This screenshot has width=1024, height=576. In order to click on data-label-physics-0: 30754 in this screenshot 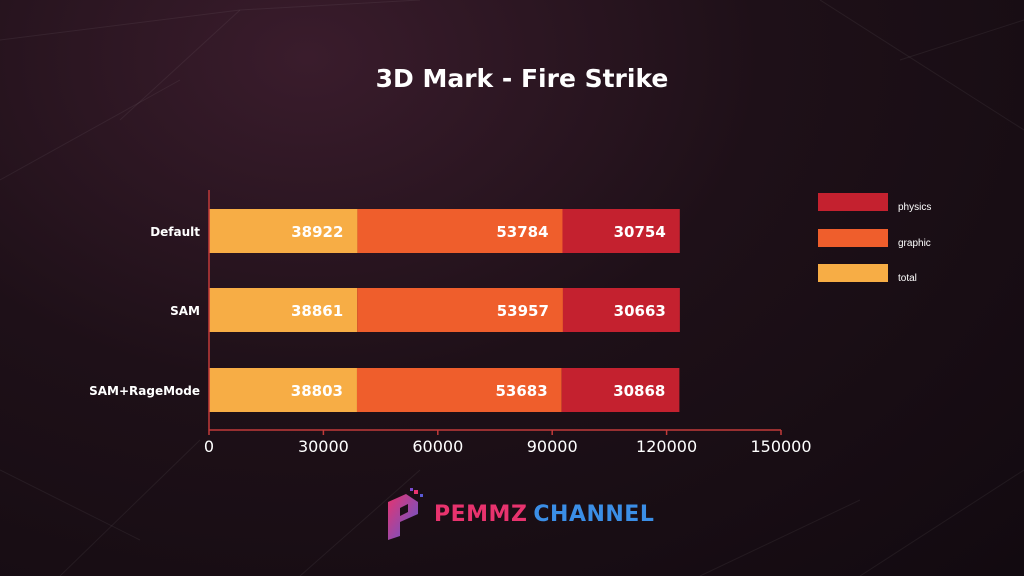, I will do `click(640, 232)`.